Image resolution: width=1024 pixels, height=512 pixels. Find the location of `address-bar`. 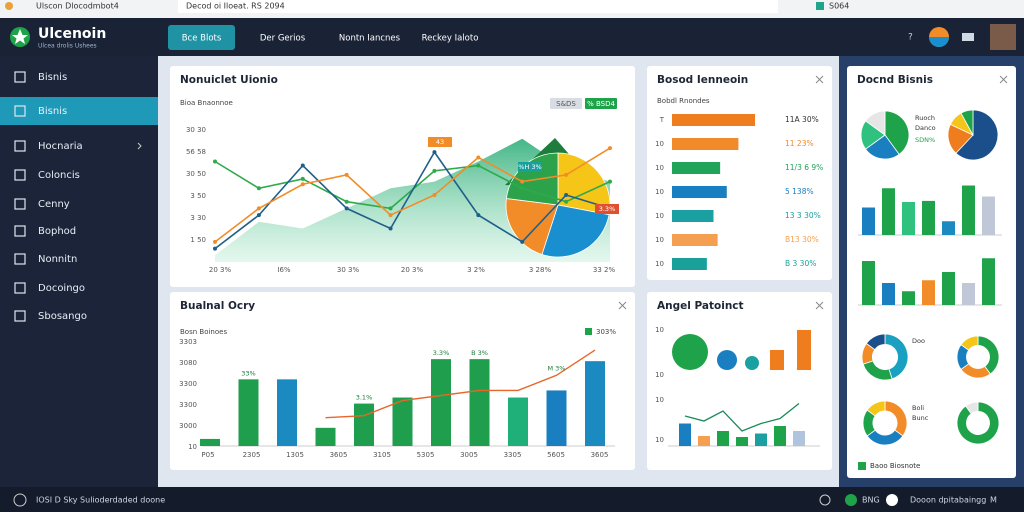

address-bar is located at coordinates (478, 6).